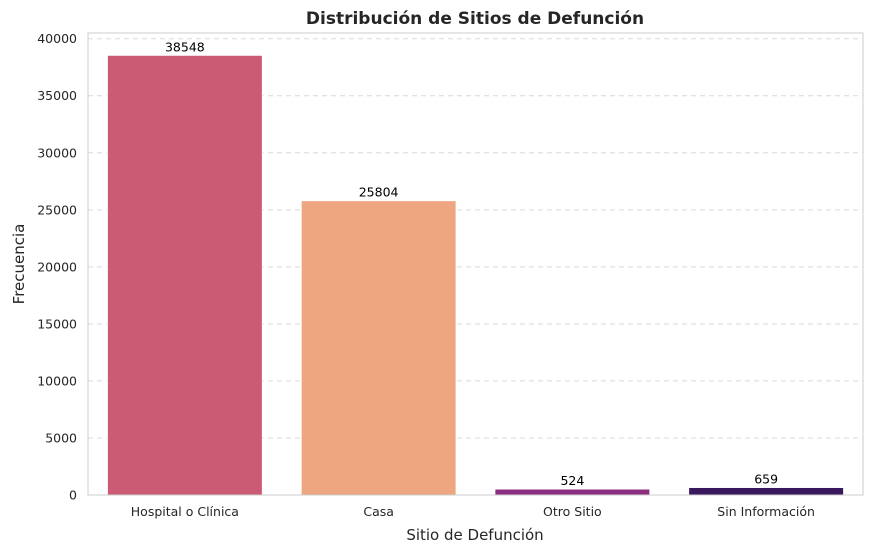 The width and height of the screenshot is (872, 553). Describe the element at coordinates (57, 323) in the screenshot. I see `y-tick-label: 15000` at that location.